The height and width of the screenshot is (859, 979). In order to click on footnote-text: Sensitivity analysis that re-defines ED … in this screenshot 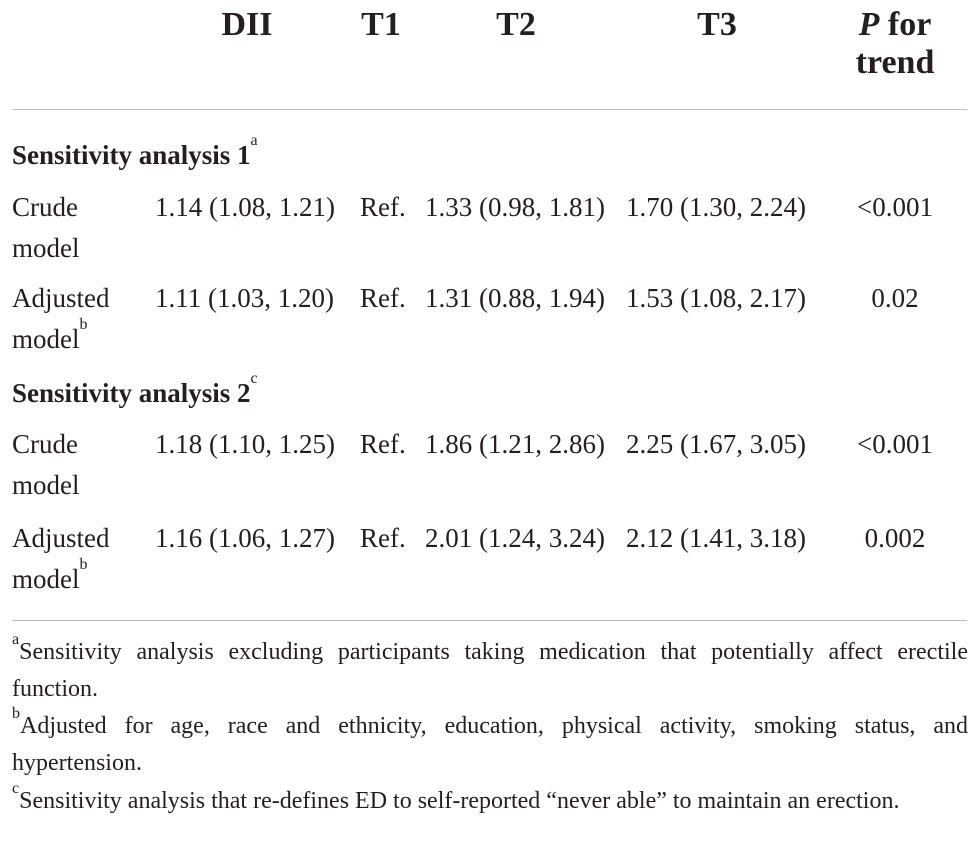, I will do `click(459, 801)`.